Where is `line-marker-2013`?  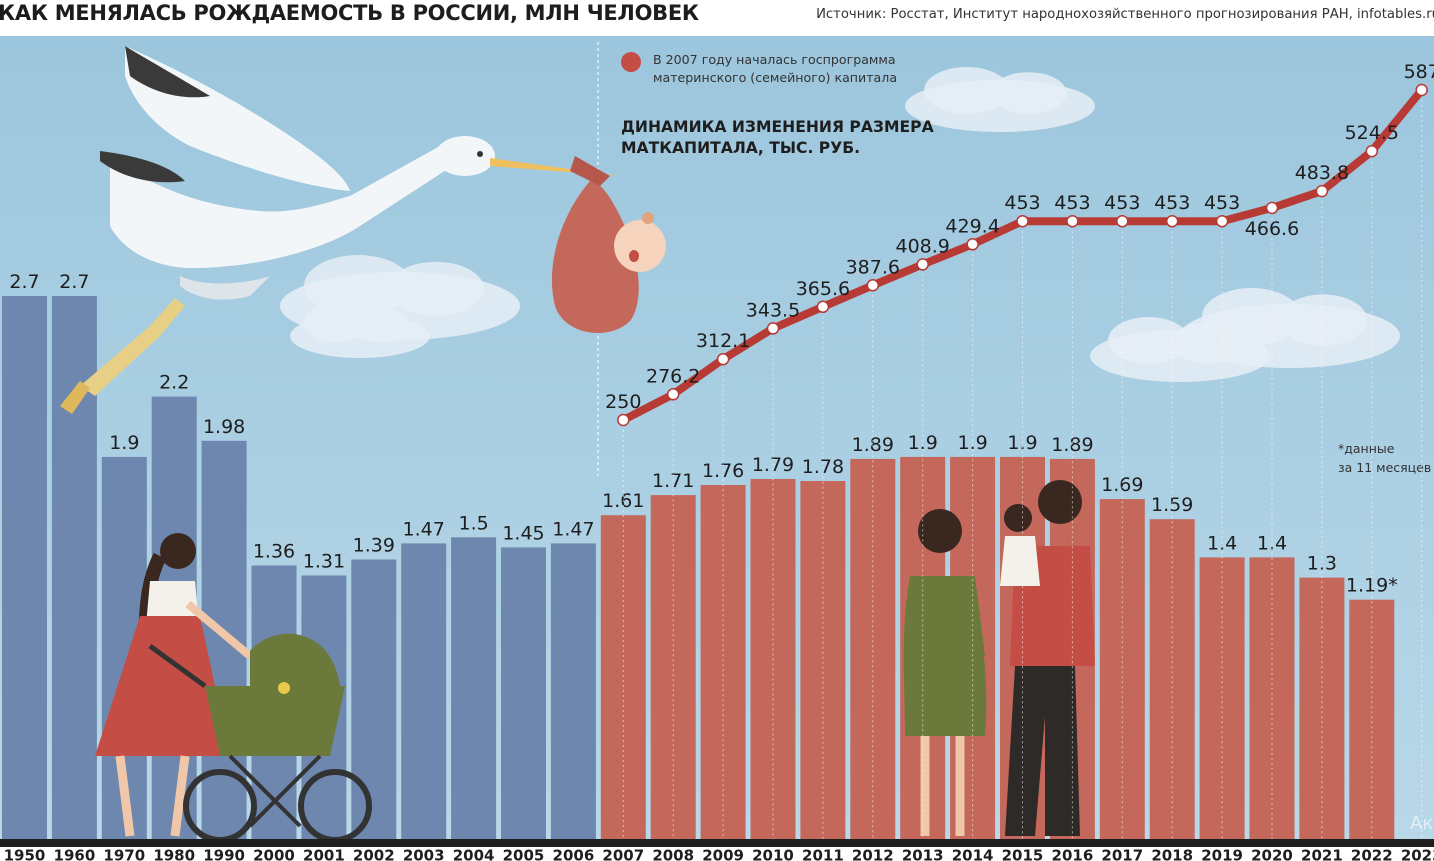
line-marker-2013 is located at coordinates (922, 264).